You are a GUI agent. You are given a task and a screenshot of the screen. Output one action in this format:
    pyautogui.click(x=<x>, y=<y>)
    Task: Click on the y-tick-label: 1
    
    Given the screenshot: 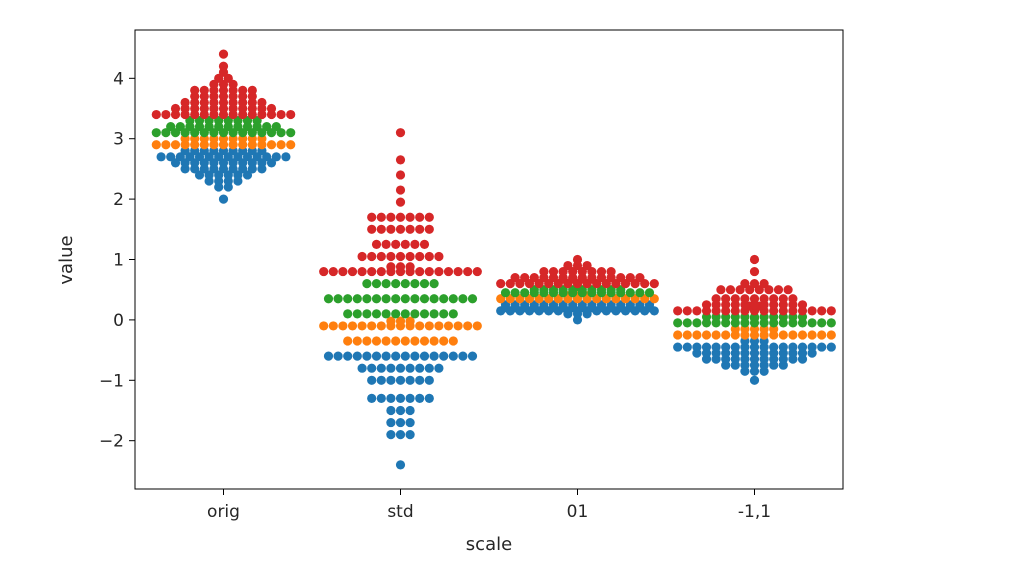 What is the action you would take?
    pyautogui.click(x=118, y=261)
    